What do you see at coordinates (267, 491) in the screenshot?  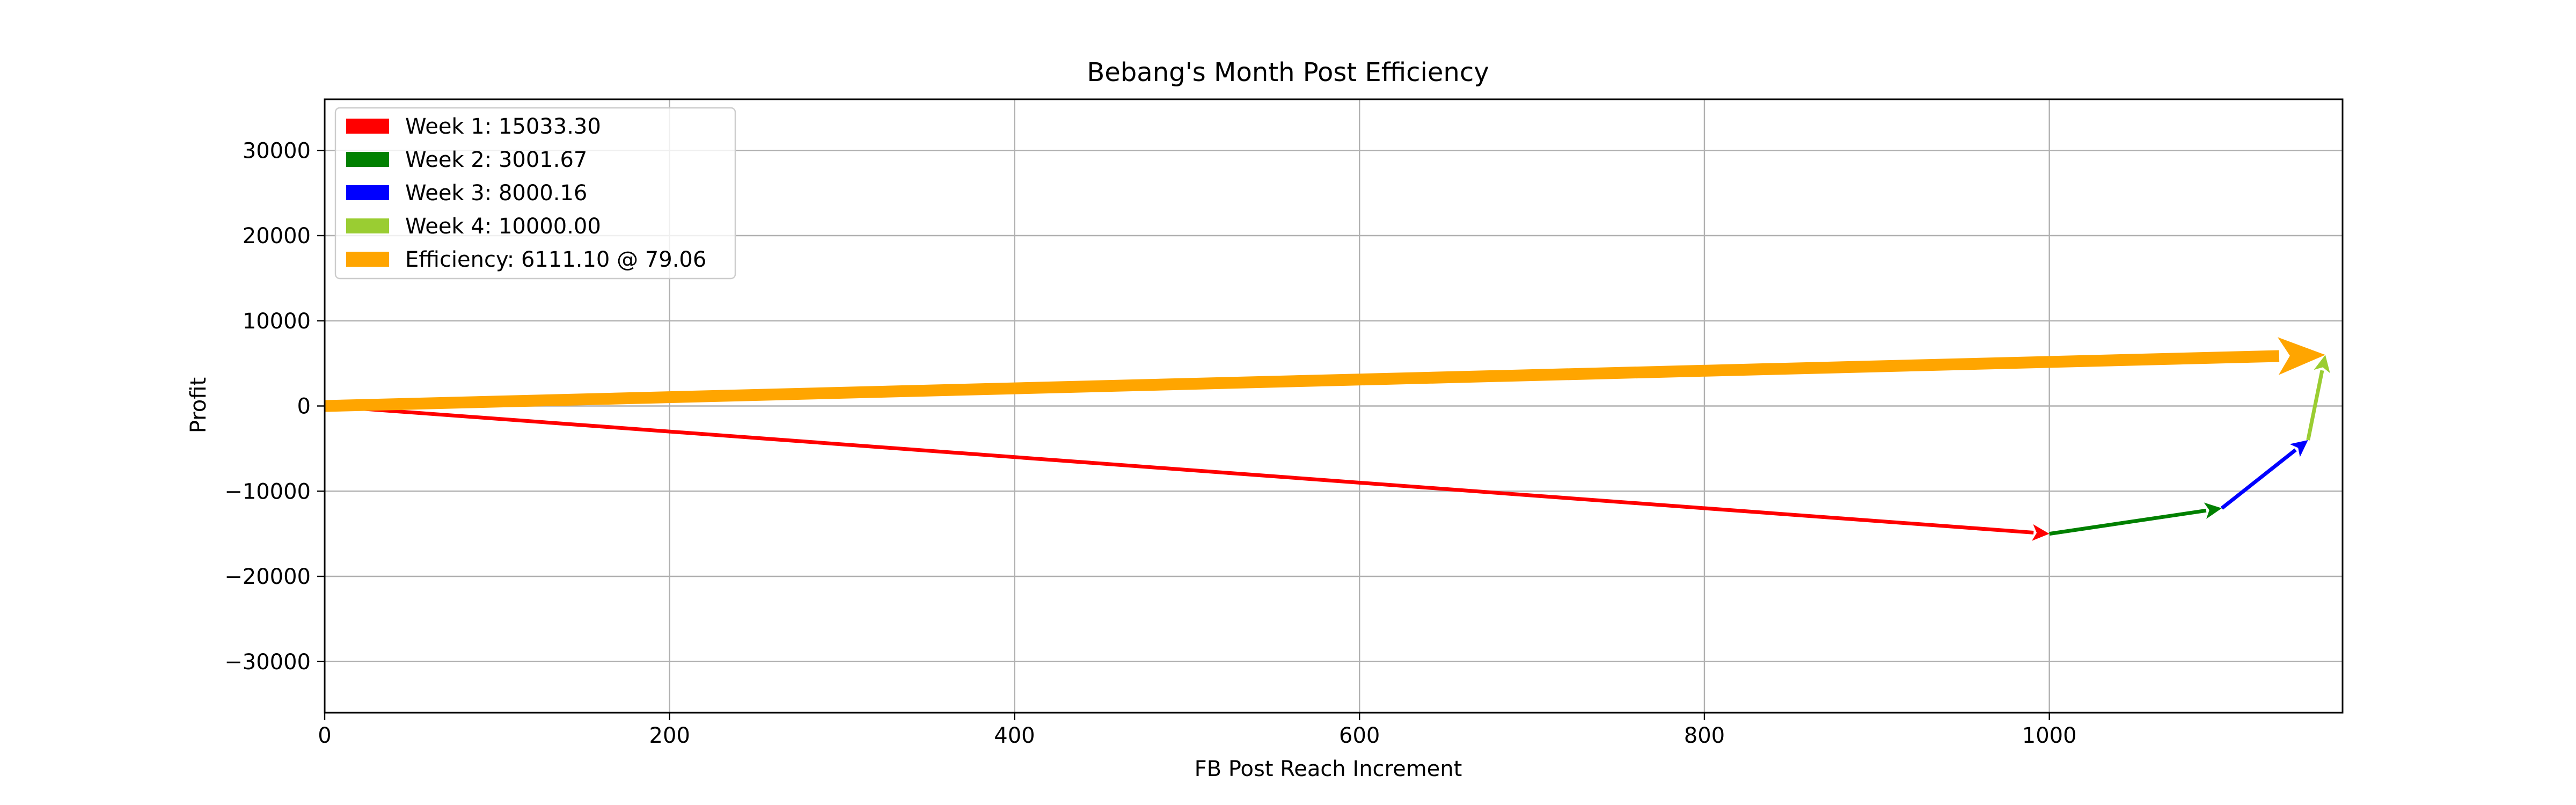 I see `y-tick-label: −10000` at bounding box center [267, 491].